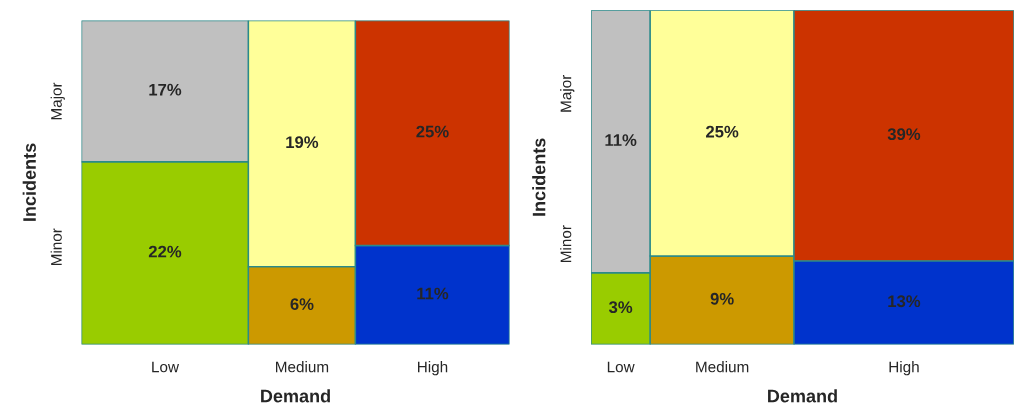  What do you see at coordinates (165, 251) in the screenshot?
I see `data-label: 22%` at bounding box center [165, 251].